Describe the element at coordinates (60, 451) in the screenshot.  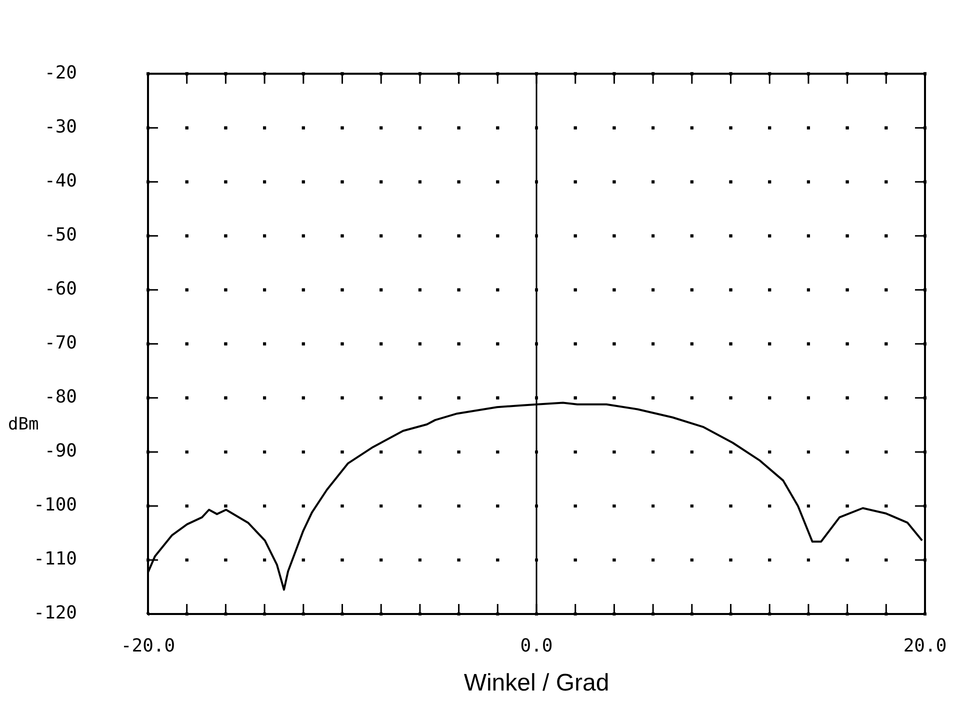
I see `y-tick-label: -90` at that location.